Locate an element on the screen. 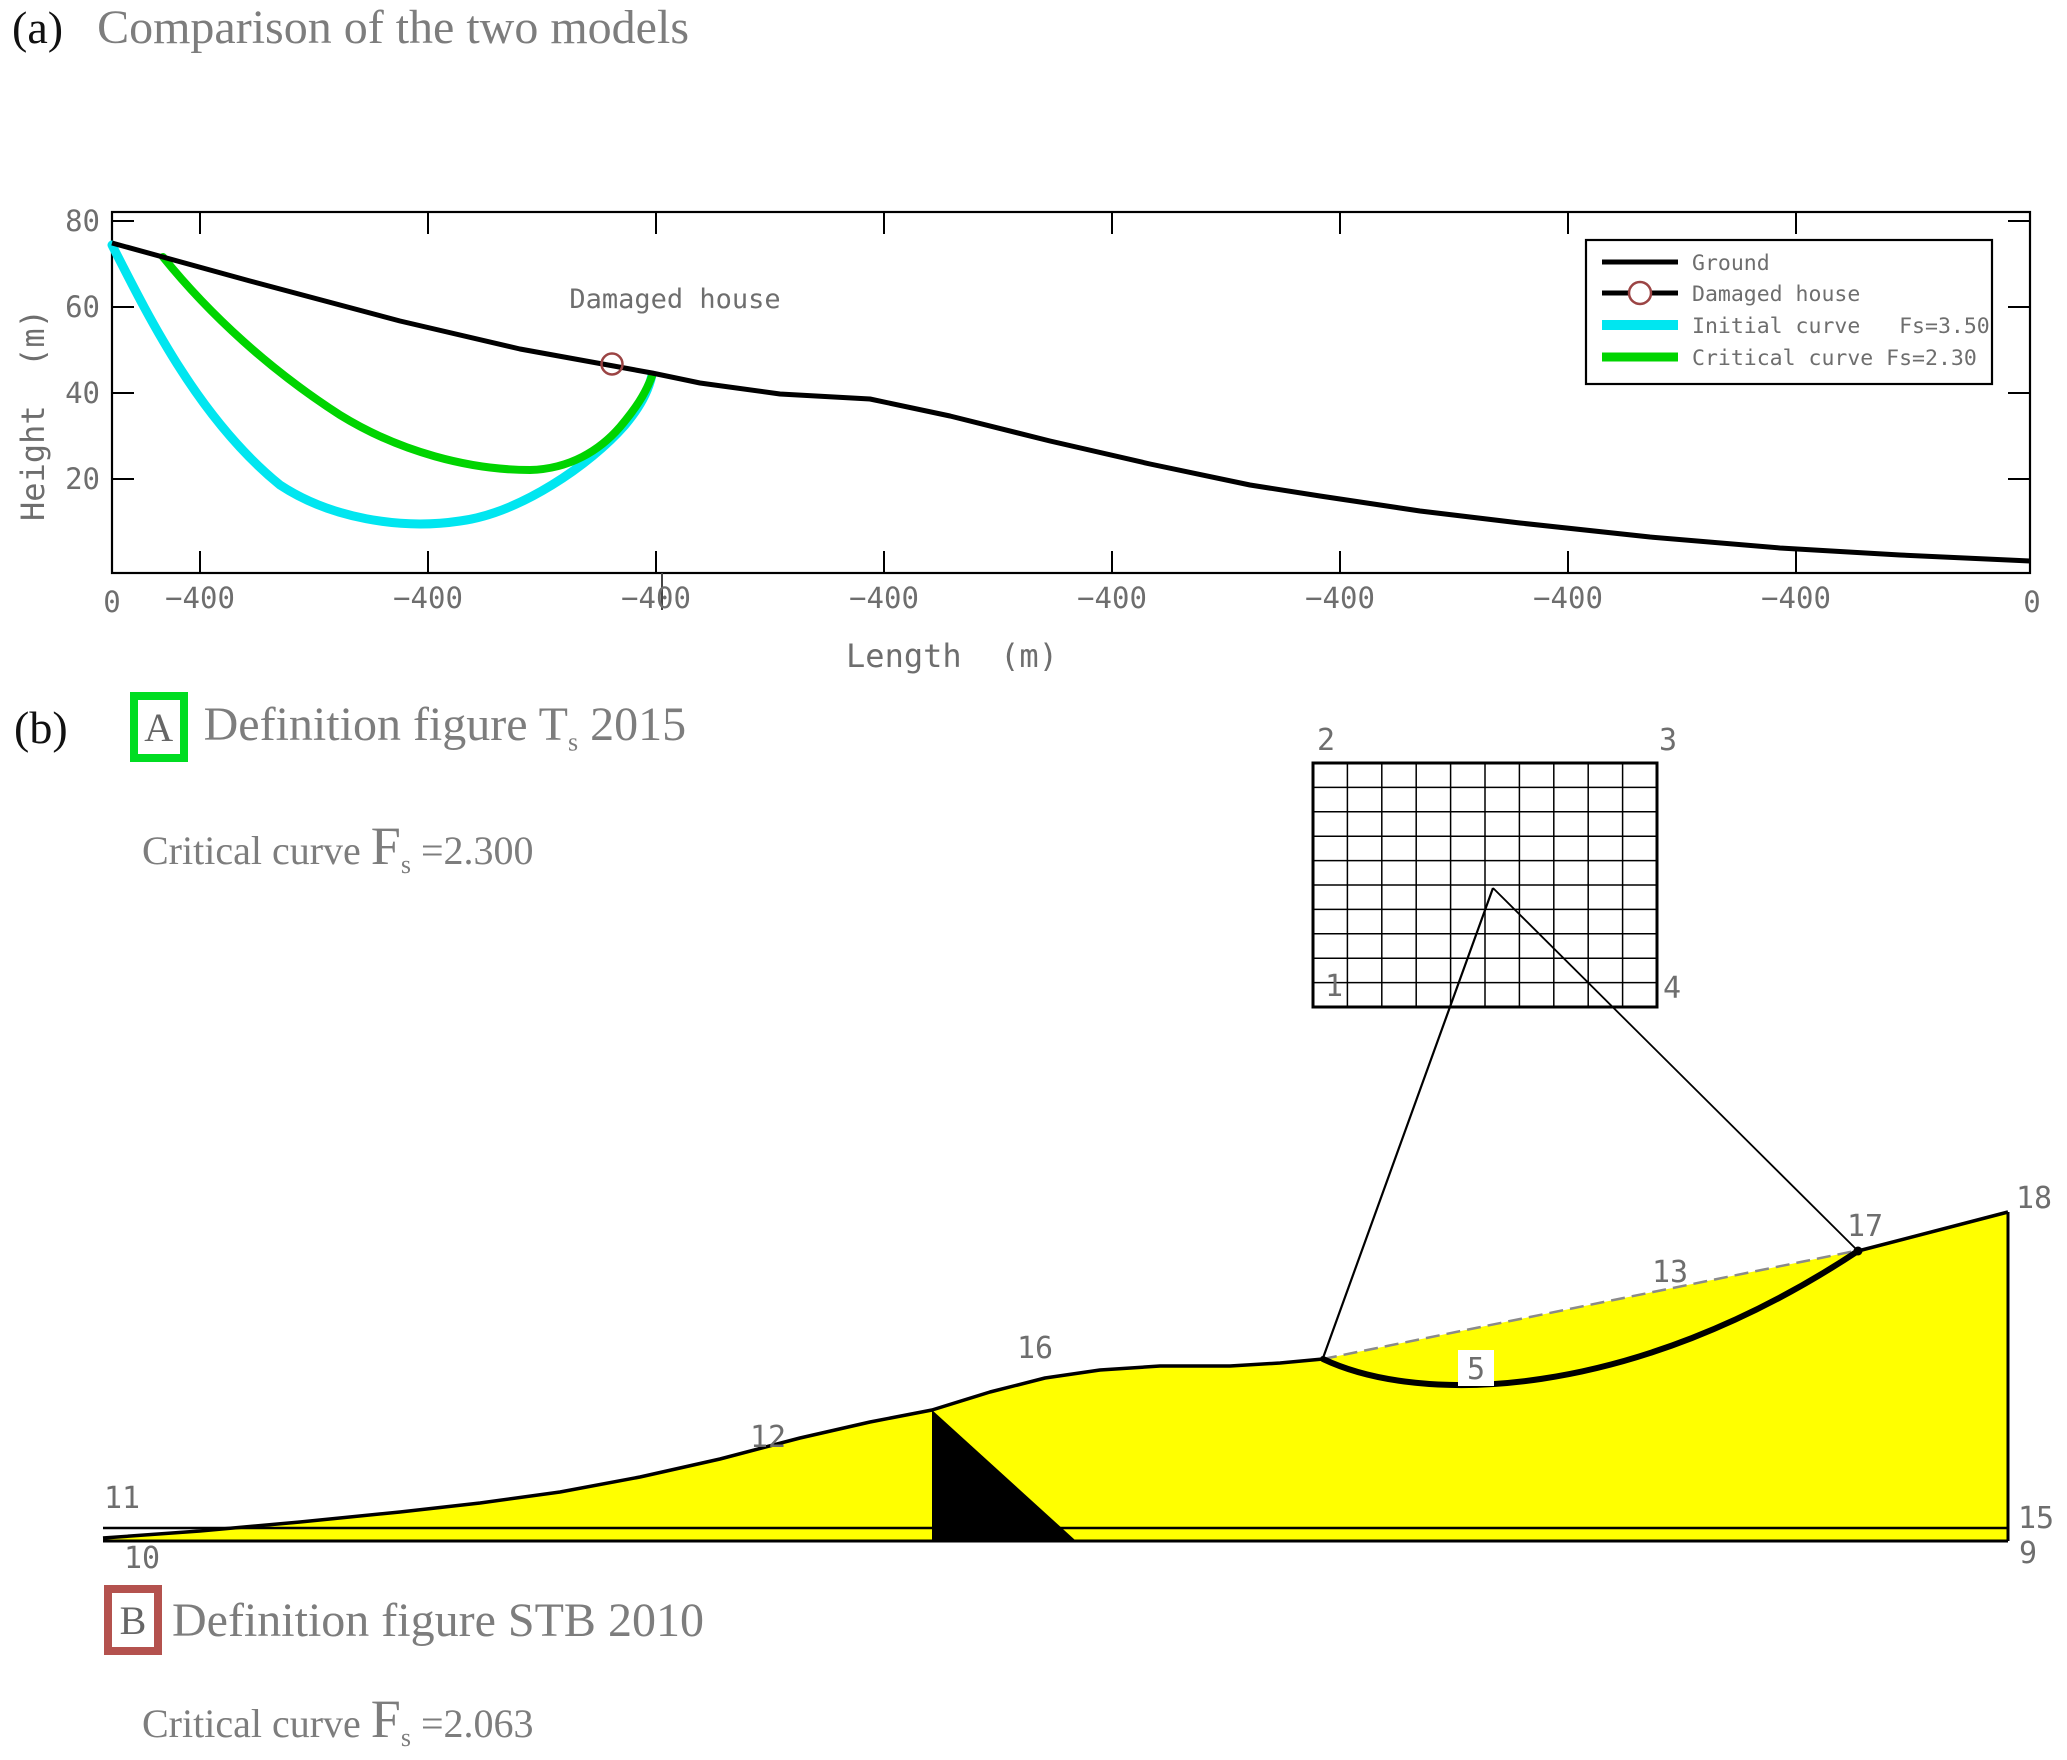 This screenshot has height=1760, width=2067. critical-curve is located at coordinates (407, 364).